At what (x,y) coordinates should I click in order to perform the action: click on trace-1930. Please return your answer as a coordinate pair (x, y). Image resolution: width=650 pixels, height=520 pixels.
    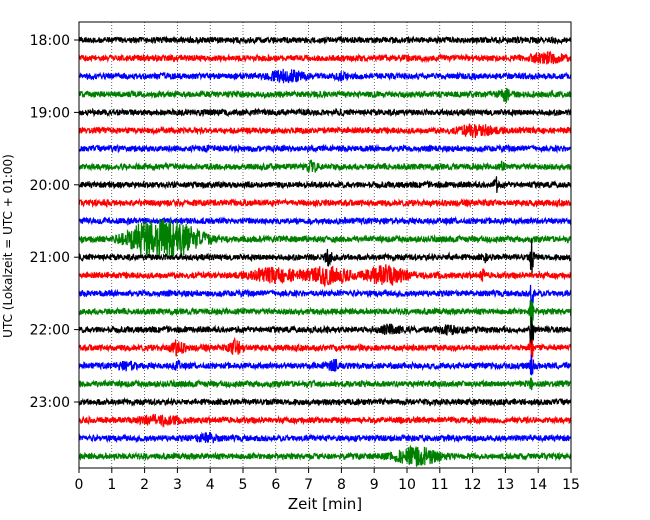
    Looking at the image, I should click on (325, 148).